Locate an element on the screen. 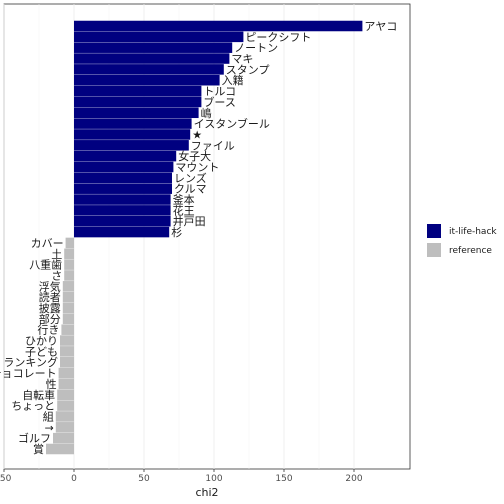 The image size is (504, 504). bar-label: ランキング is located at coordinates (30, 362).